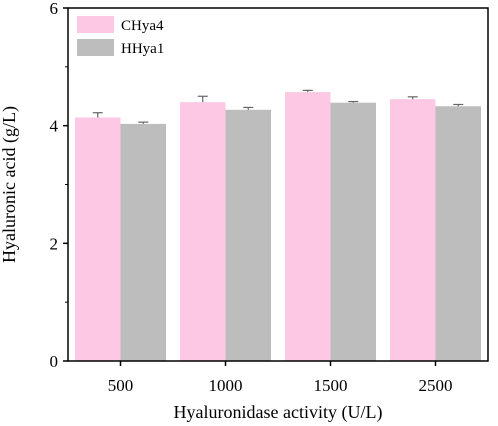 The width and height of the screenshot is (498, 426). Describe the element at coordinates (10, 184) in the screenshot. I see `y-axis-title: Hyaluronic acid (g/L)` at that location.